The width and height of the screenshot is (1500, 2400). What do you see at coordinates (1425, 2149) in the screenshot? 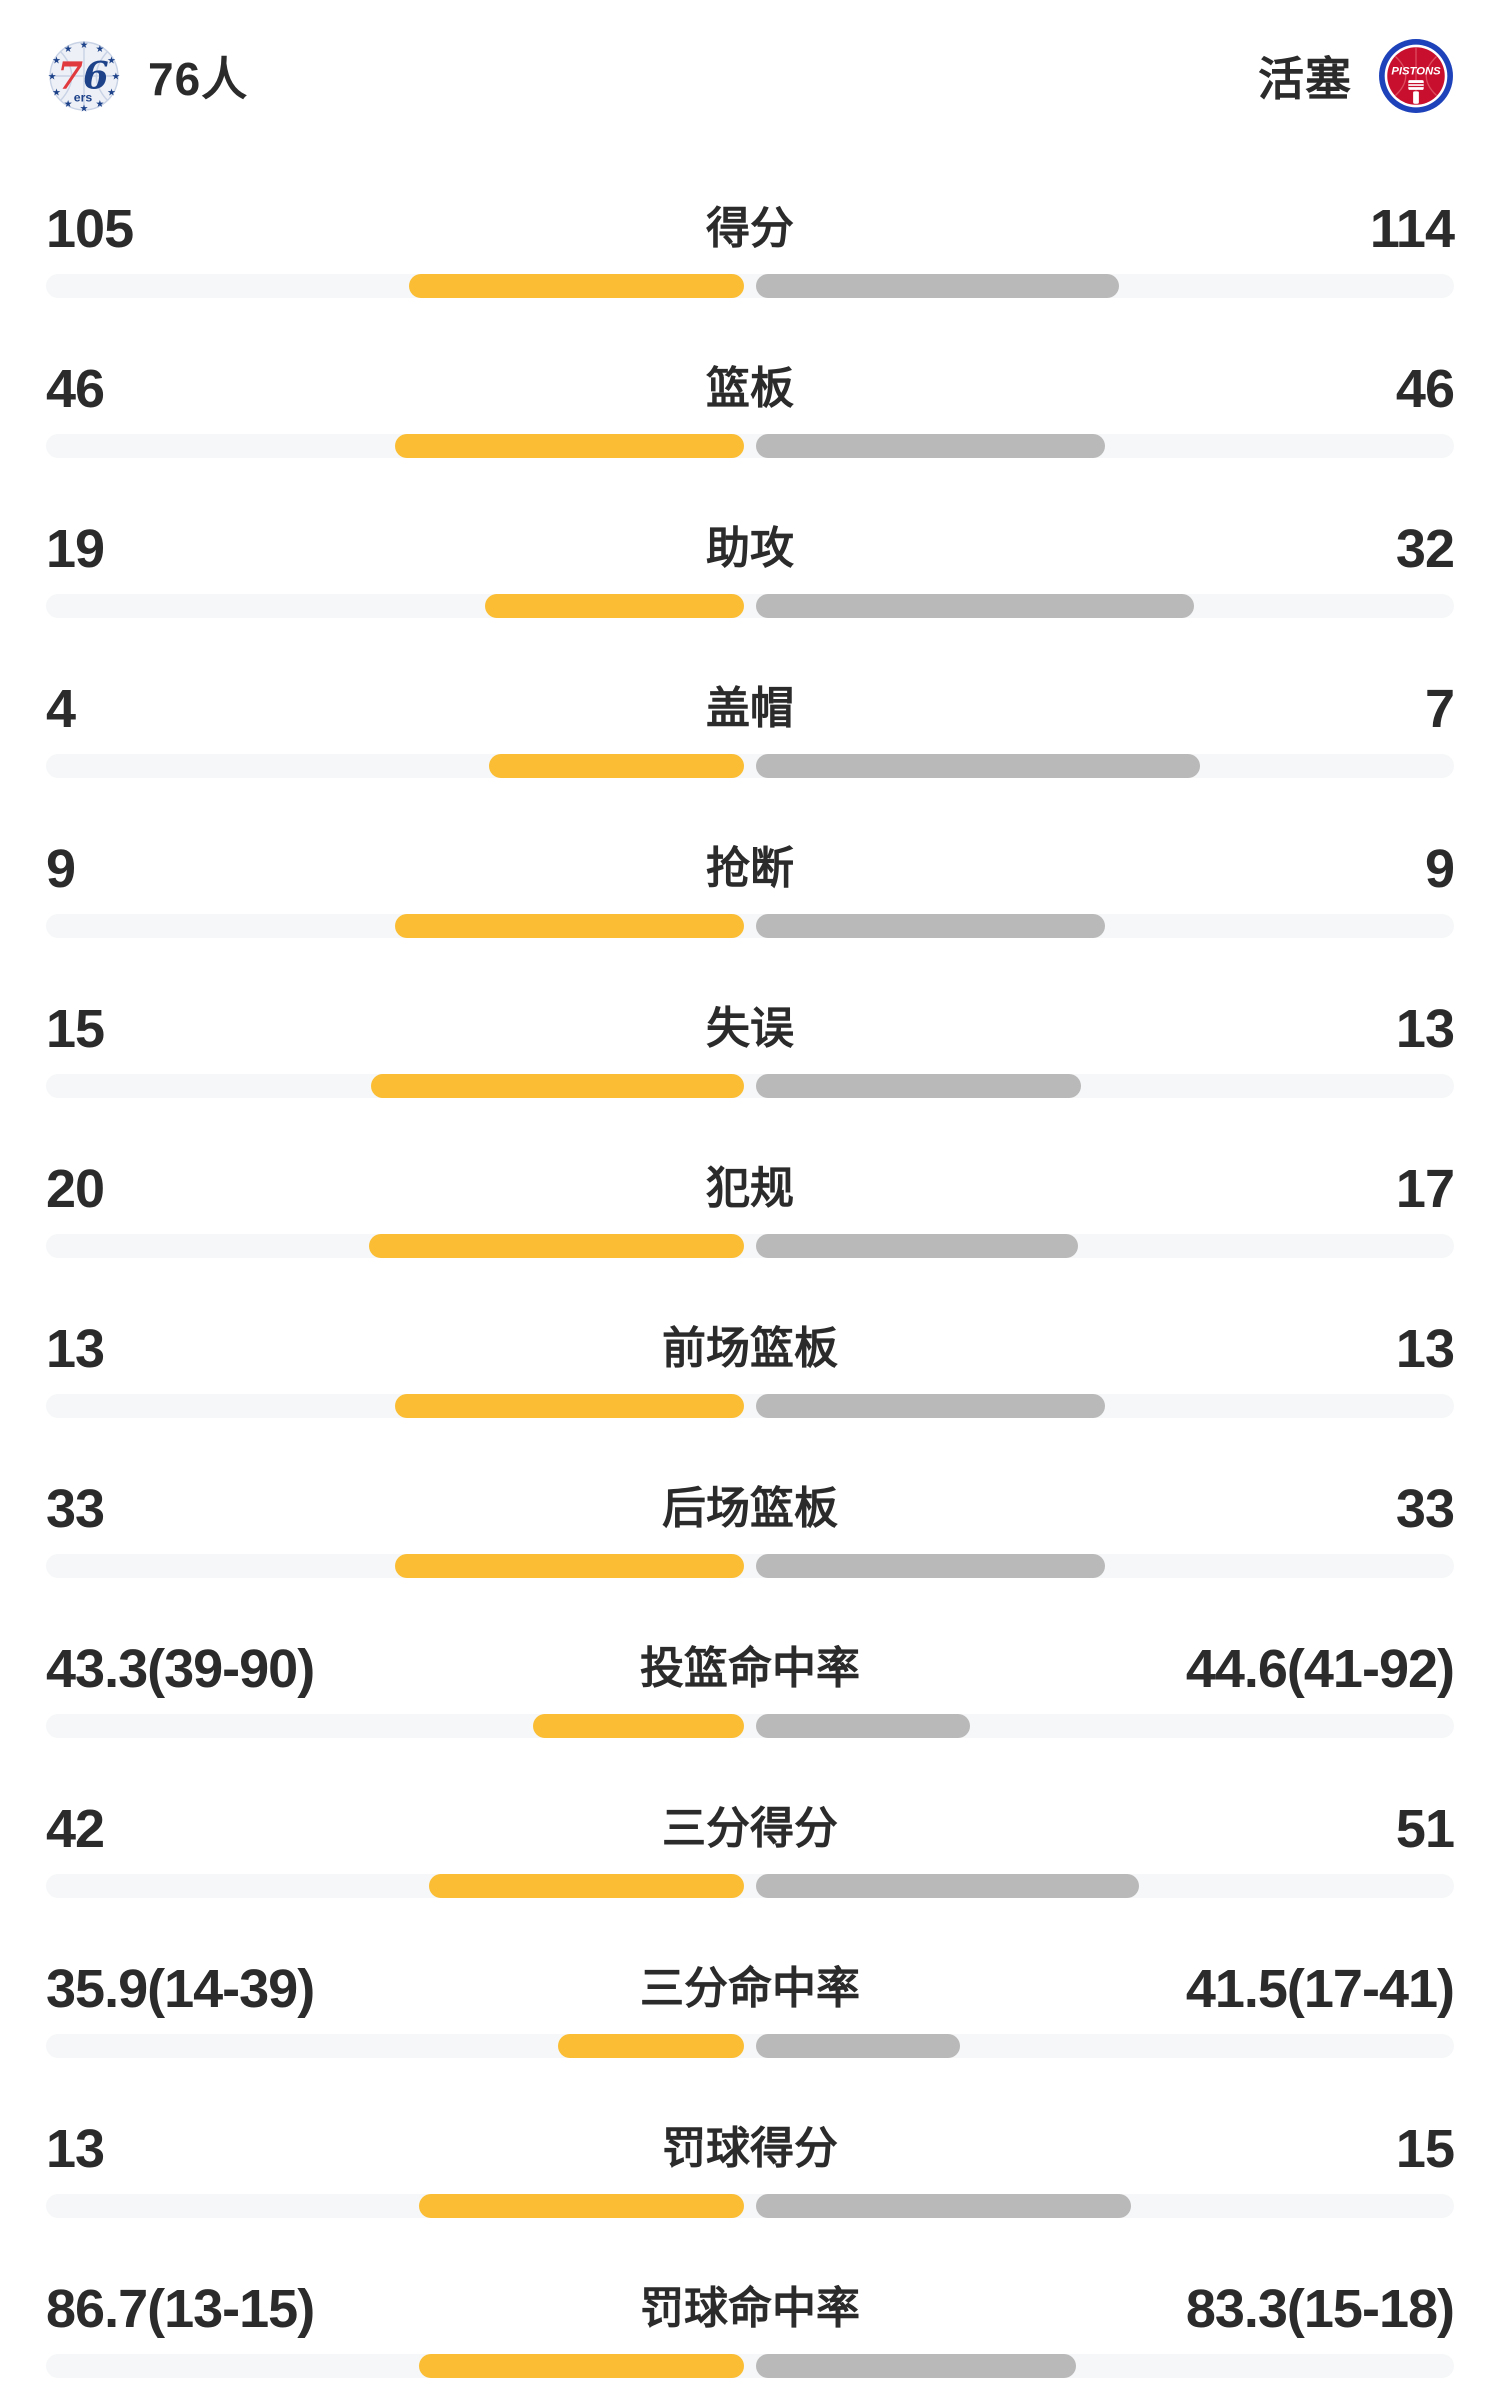
I see `away-value: 15` at bounding box center [1425, 2149].